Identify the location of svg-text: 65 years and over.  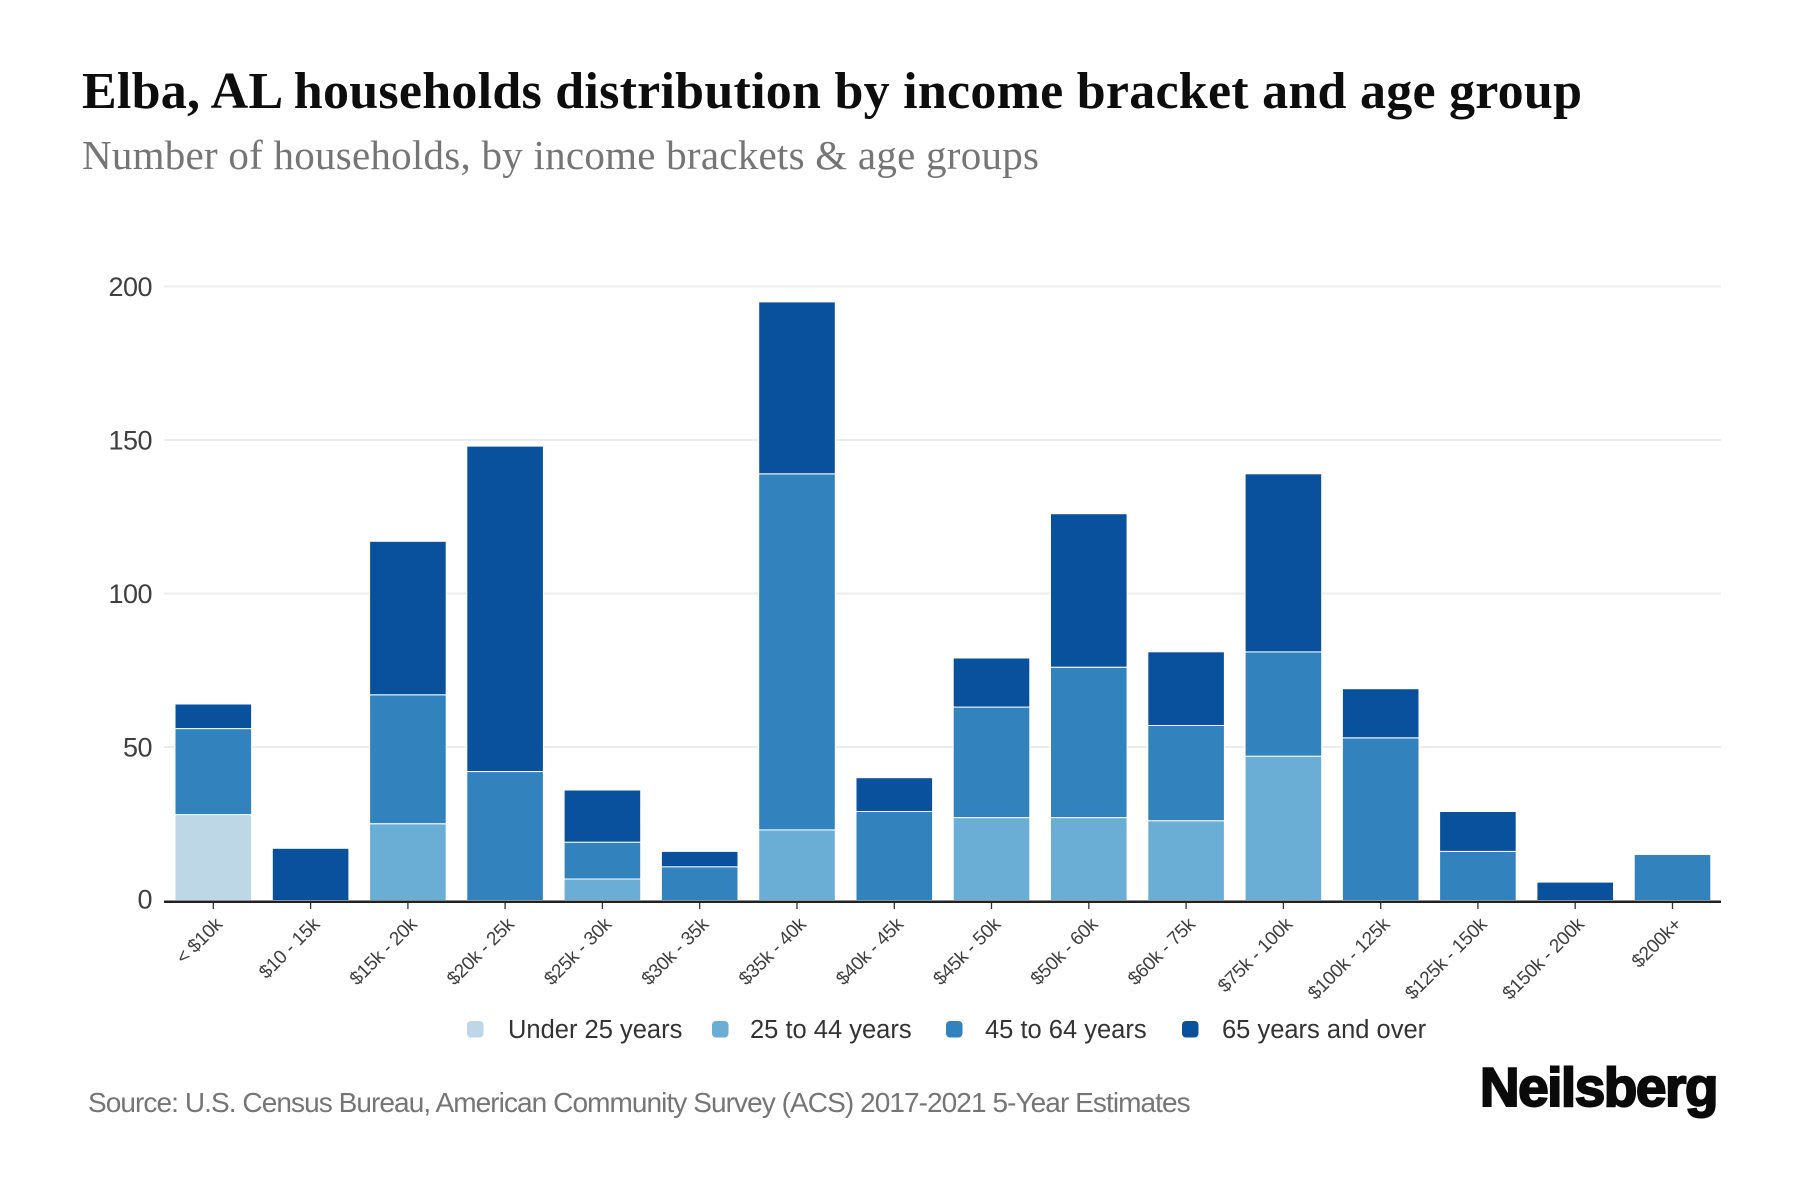
(1324, 1030).